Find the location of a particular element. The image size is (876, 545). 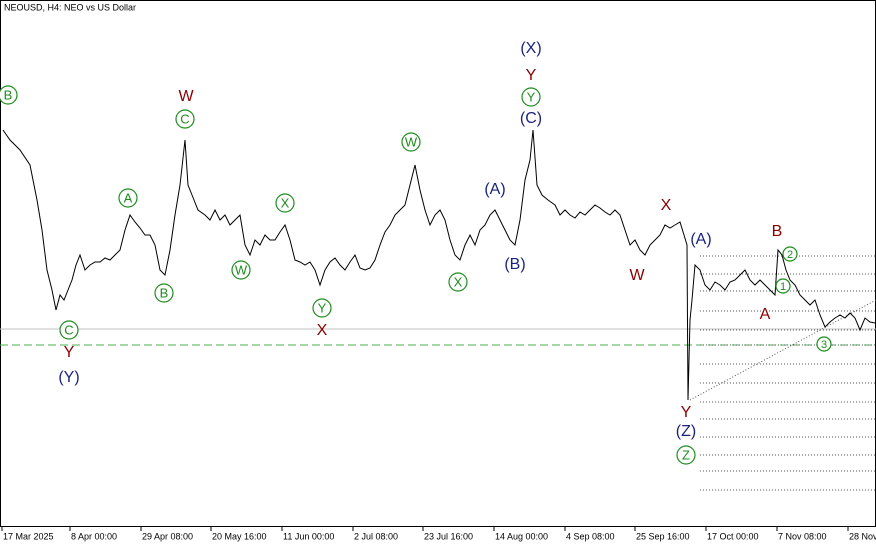

x-tick-label: 2 Jul 08:00 is located at coordinates (376, 536).